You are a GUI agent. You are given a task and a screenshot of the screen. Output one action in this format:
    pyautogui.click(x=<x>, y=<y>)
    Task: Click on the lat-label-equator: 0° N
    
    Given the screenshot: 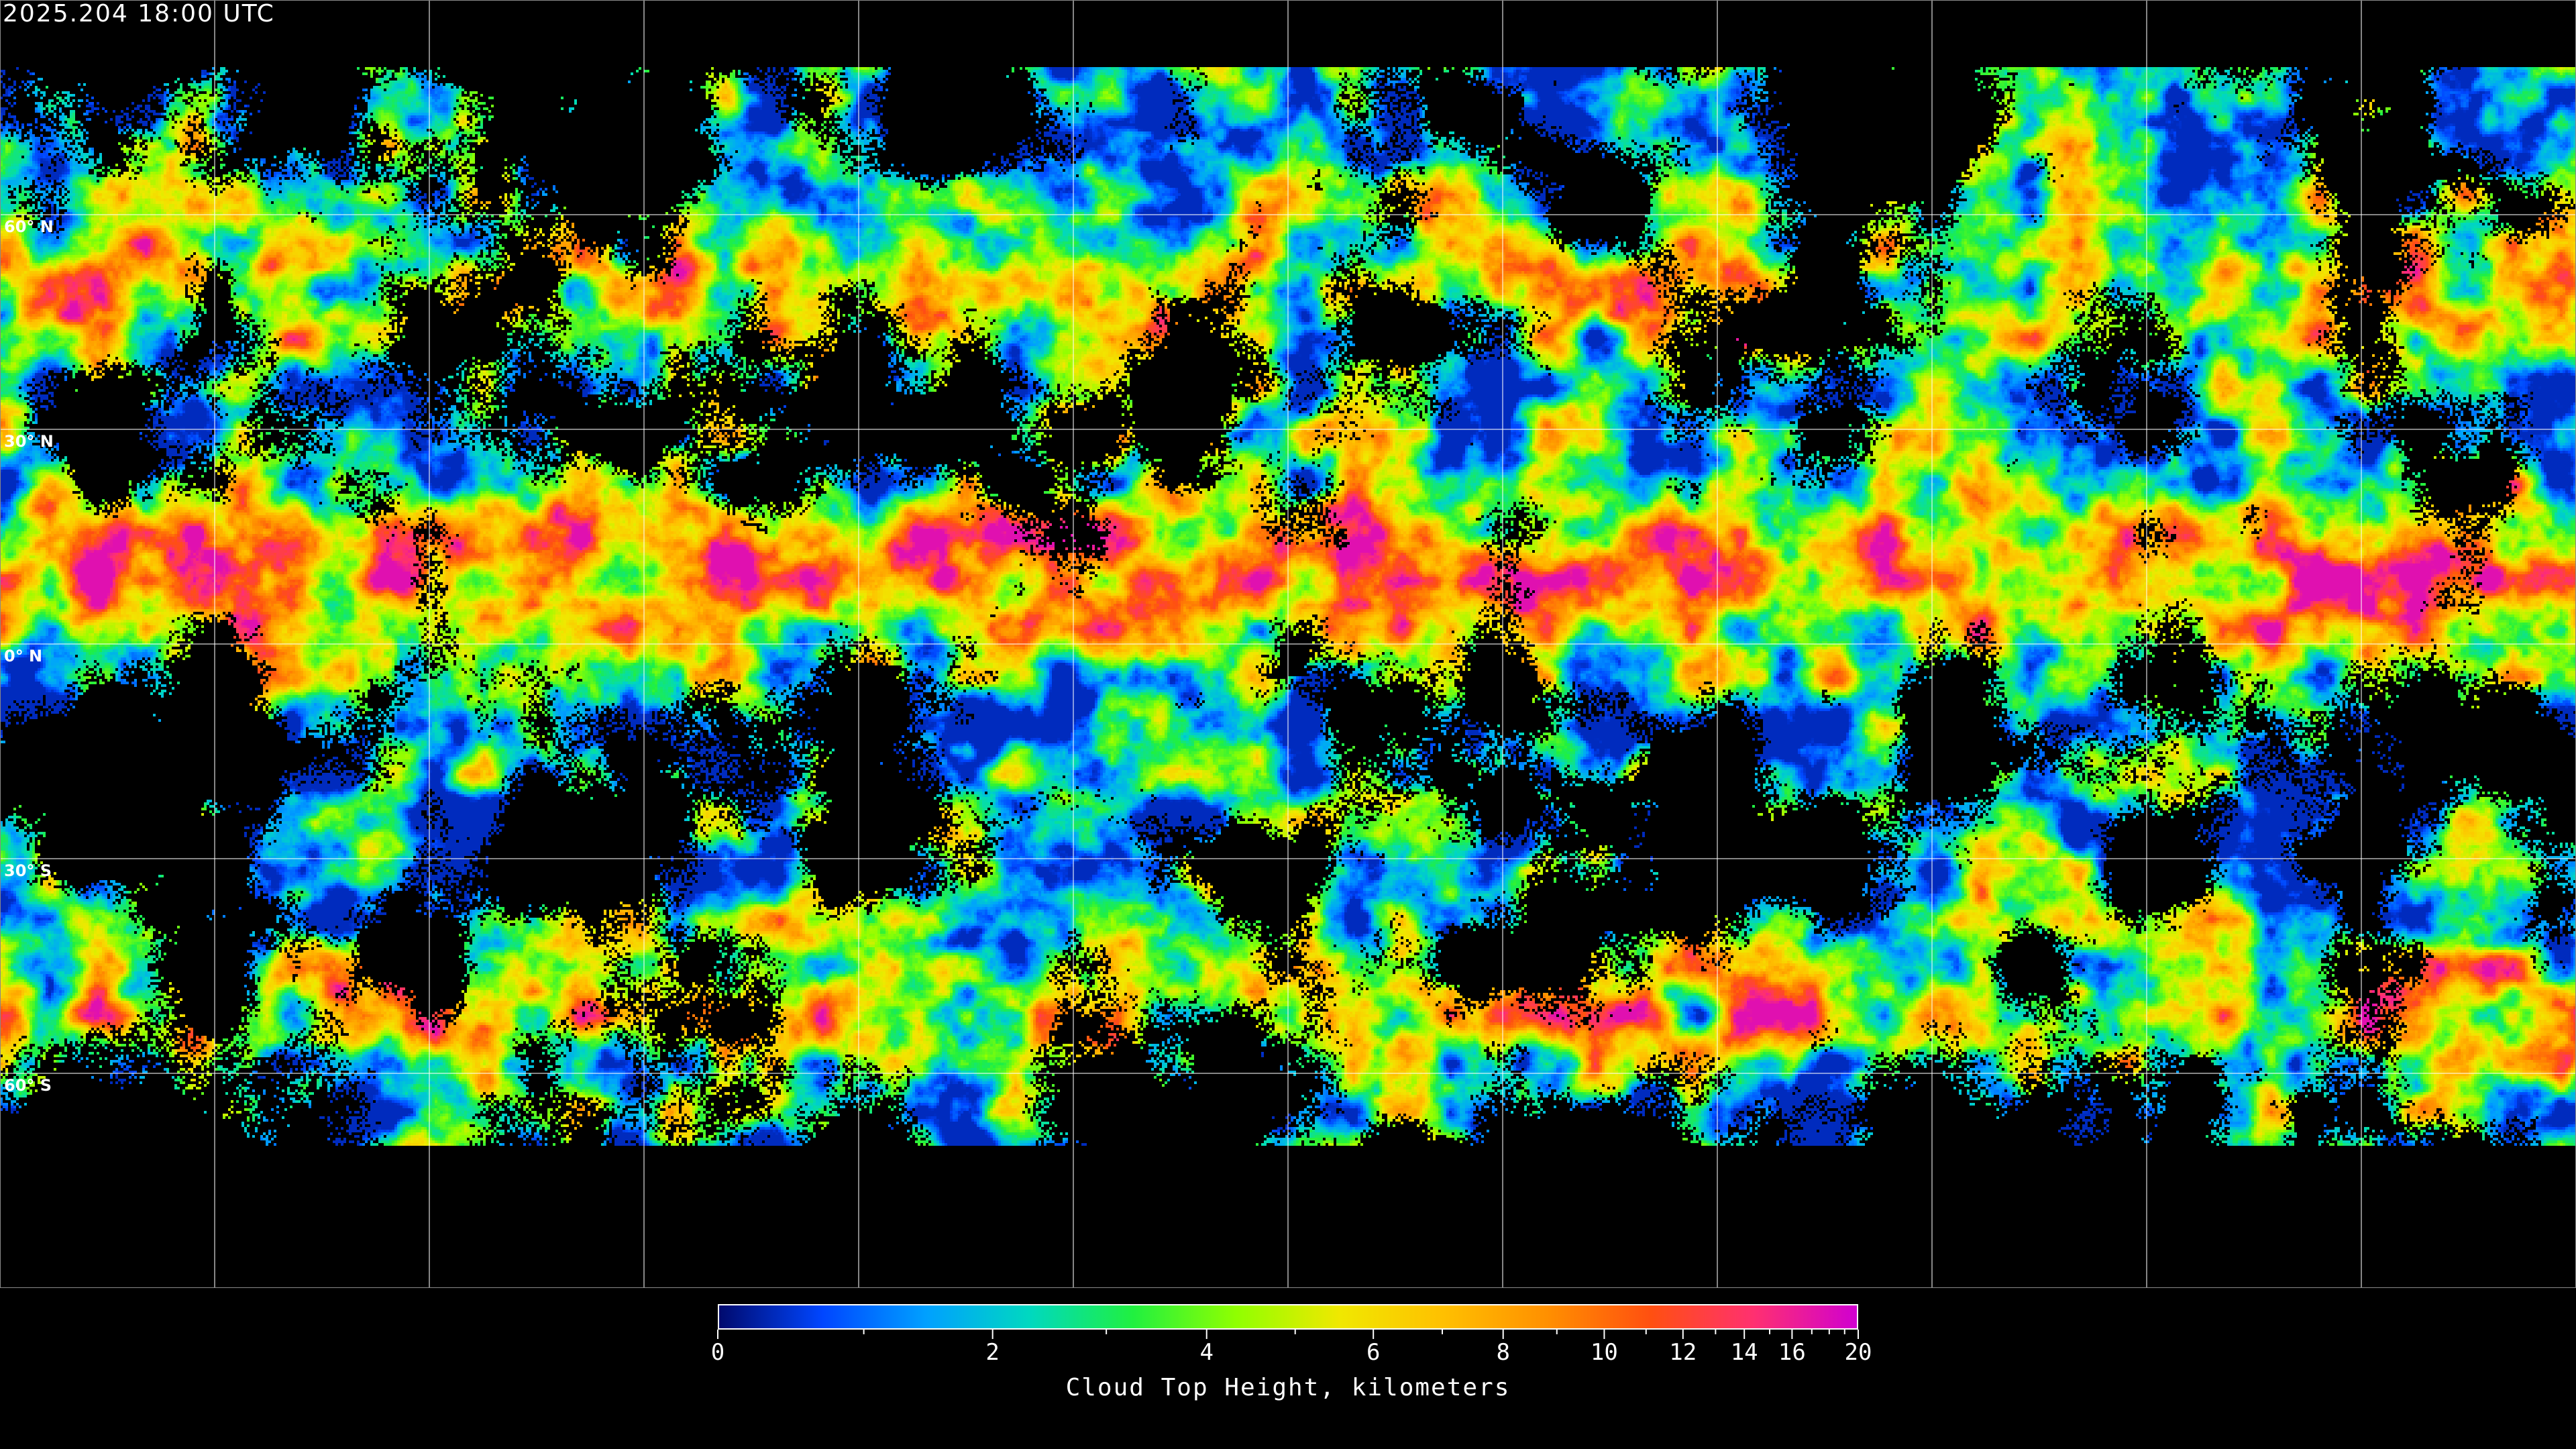 What is the action you would take?
    pyautogui.click(x=23, y=656)
    